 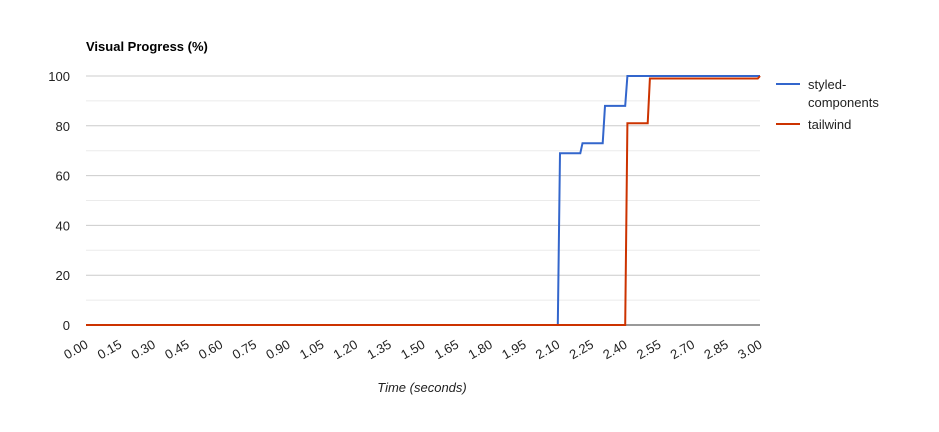 What do you see at coordinates (421, 387) in the screenshot?
I see `x-axis-label: Time (seconds)` at bounding box center [421, 387].